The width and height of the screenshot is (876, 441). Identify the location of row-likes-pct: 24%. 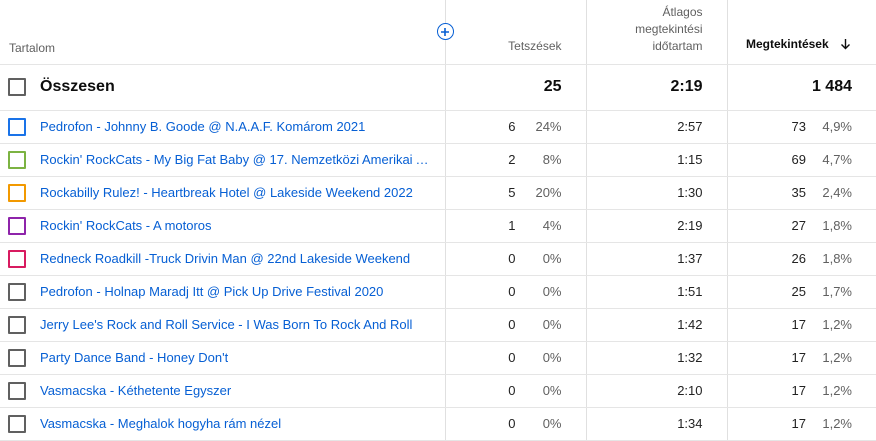
(548, 126).